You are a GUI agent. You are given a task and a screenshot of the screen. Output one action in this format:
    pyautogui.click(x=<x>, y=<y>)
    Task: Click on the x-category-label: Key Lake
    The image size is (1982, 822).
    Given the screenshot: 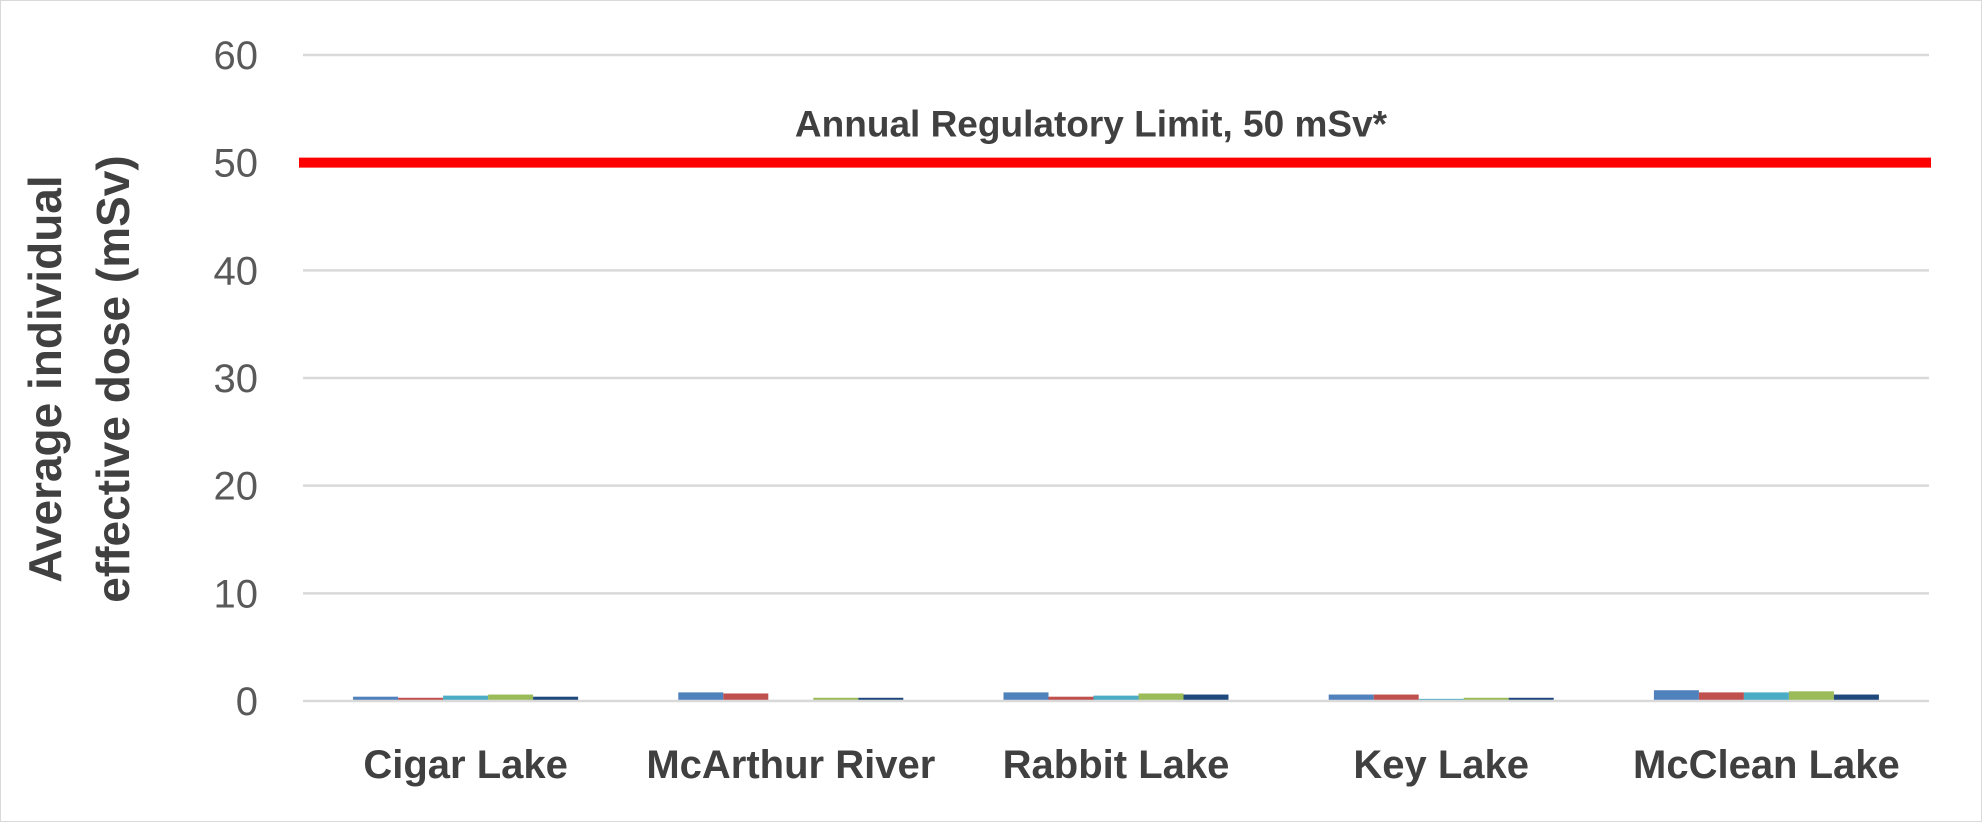 What is the action you would take?
    pyautogui.click(x=1441, y=765)
    